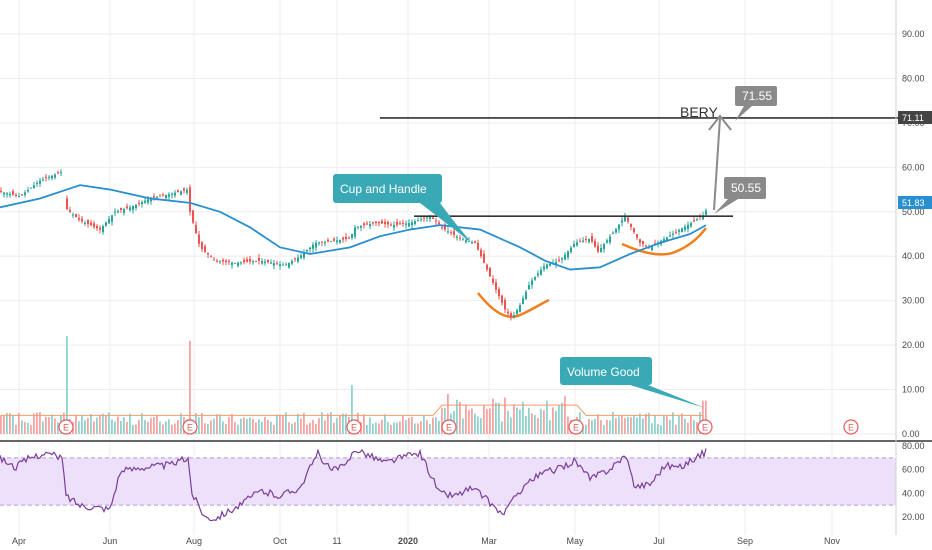  What do you see at coordinates (832, 541) in the screenshot?
I see `time-tick-label: Nov` at bounding box center [832, 541].